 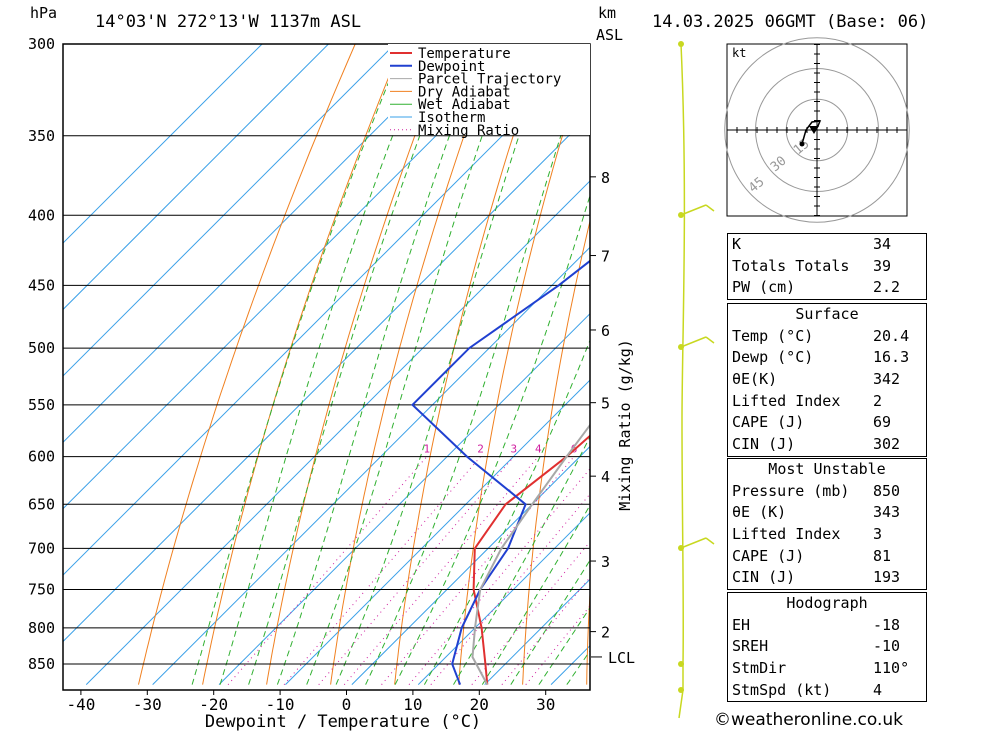 I want to click on hodograph-ring, so click(x=817, y=130).